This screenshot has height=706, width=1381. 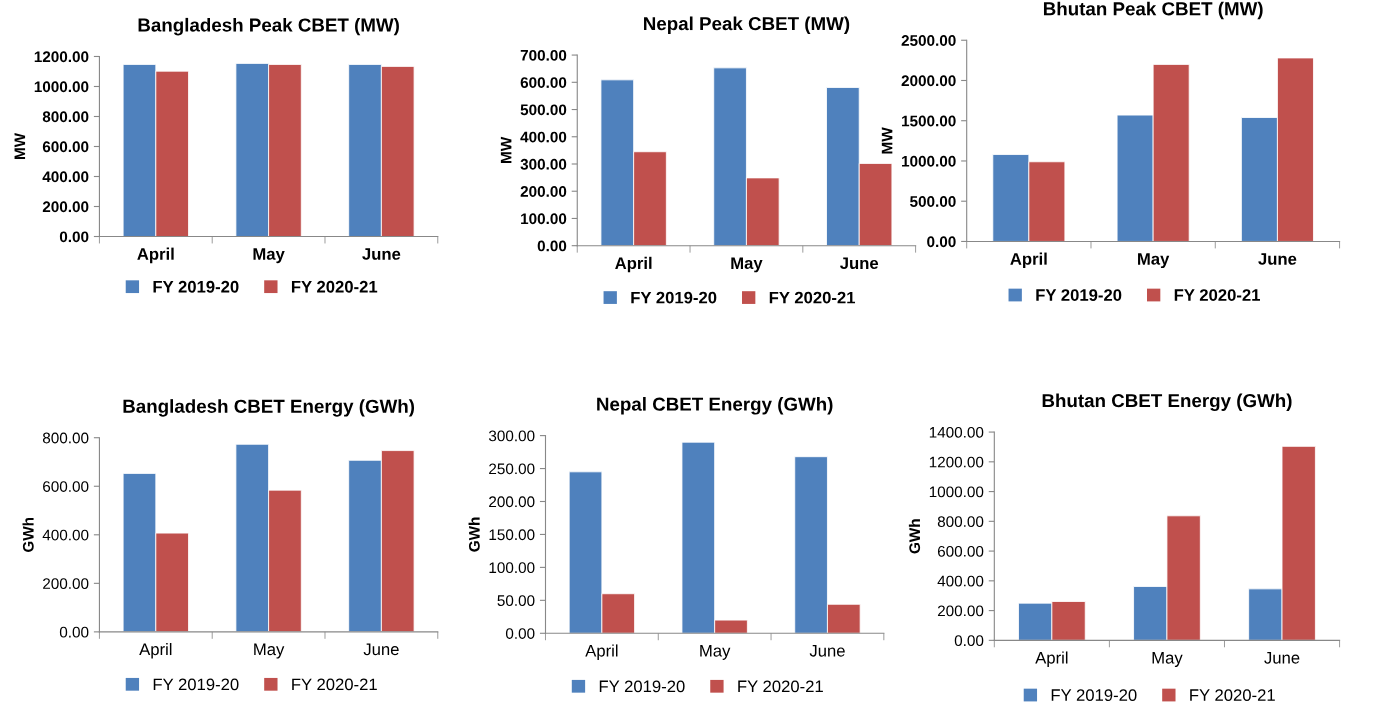 I want to click on chart-title: Nepal Peak CBET (MW), so click(x=747, y=25).